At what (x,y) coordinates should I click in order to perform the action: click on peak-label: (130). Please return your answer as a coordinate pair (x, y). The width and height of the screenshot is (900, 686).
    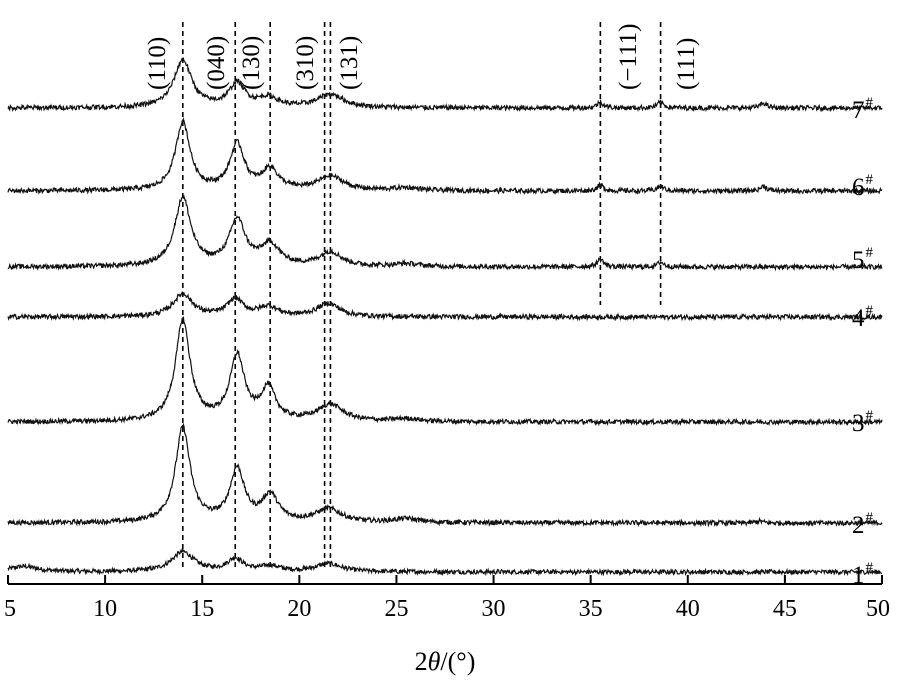
    Looking at the image, I should click on (251, 63).